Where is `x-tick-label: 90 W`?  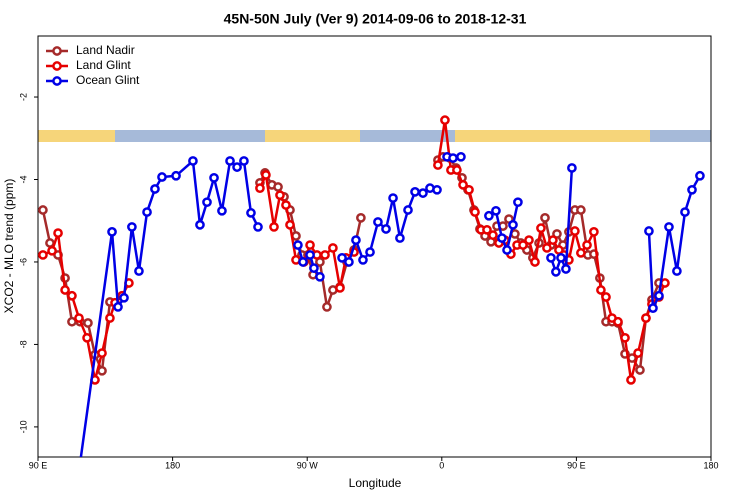 x-tick-label: 90 W is located at coordinates (308, 465).